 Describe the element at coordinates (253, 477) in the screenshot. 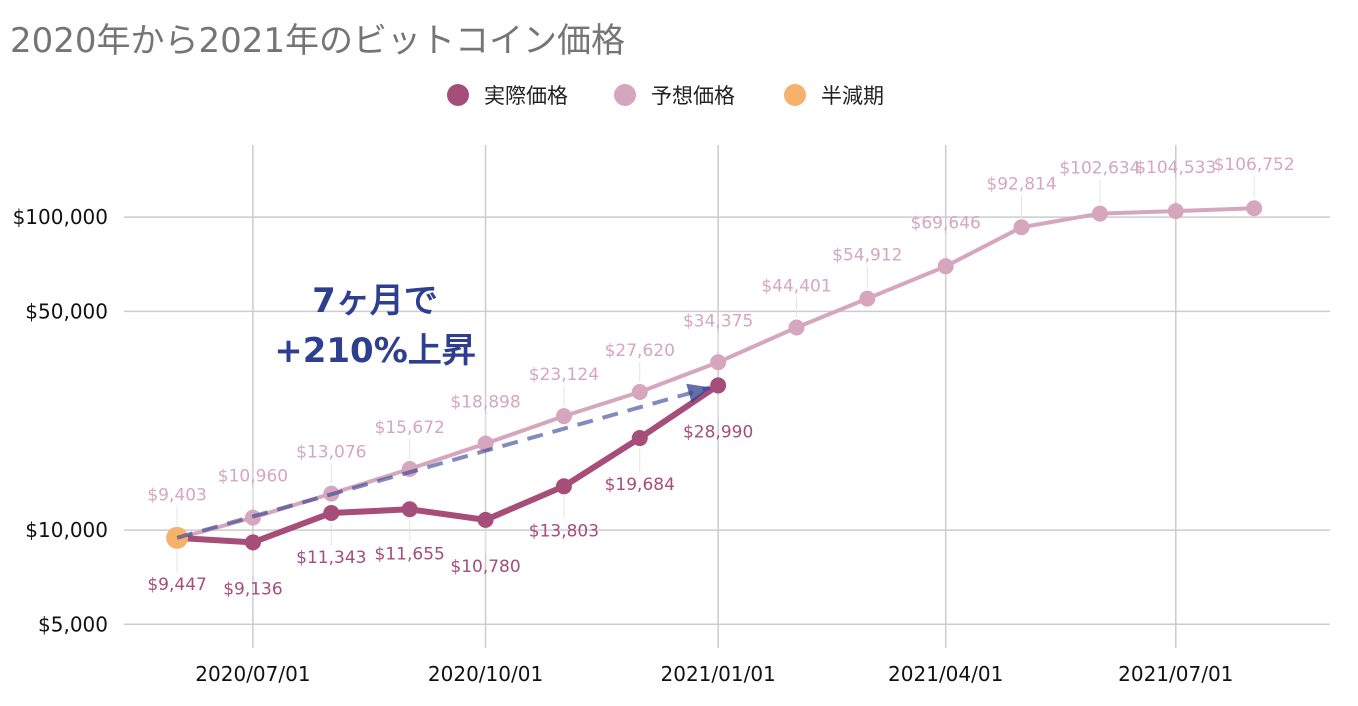

I see `data-label: $10,960` at that location.